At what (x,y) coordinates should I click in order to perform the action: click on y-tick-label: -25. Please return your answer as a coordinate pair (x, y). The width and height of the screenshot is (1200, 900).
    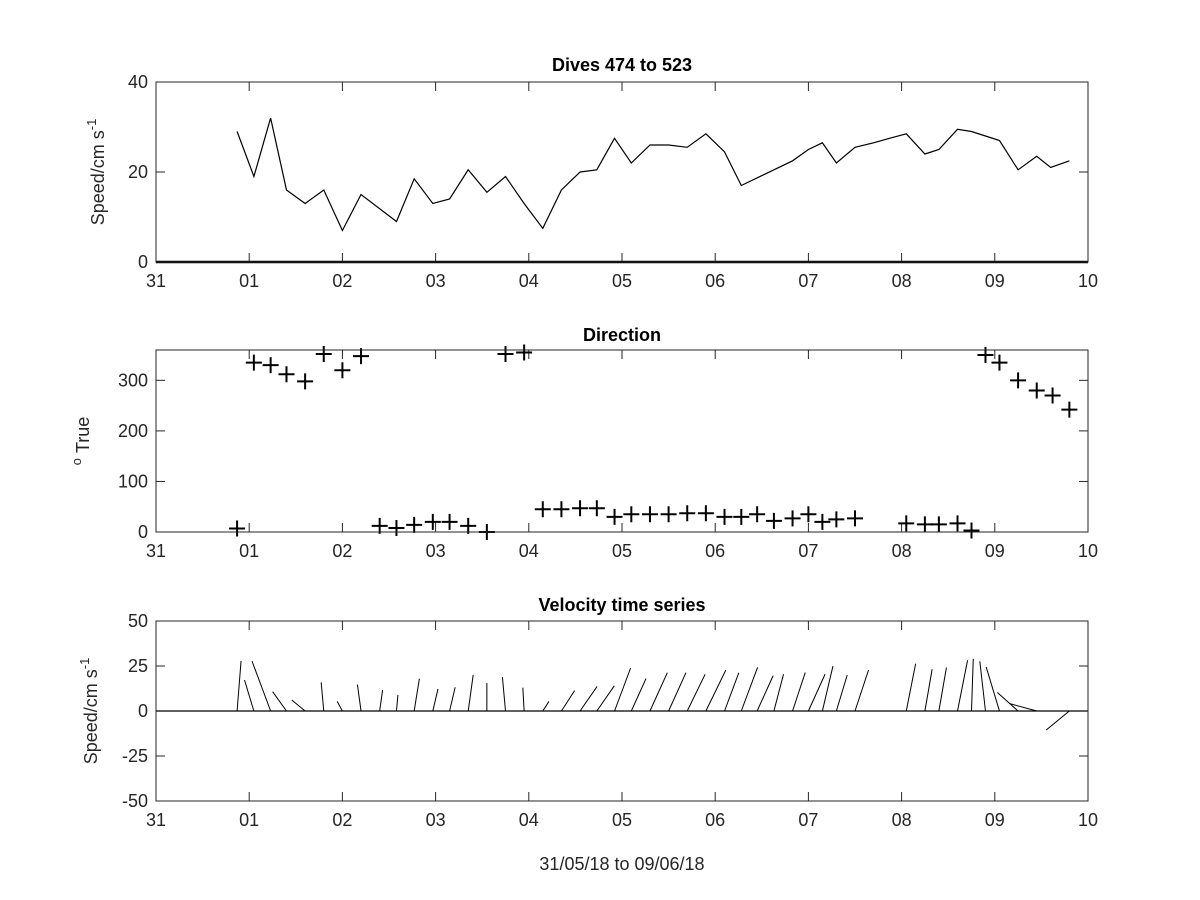
    Looking at the image, I should click on (135, 756).